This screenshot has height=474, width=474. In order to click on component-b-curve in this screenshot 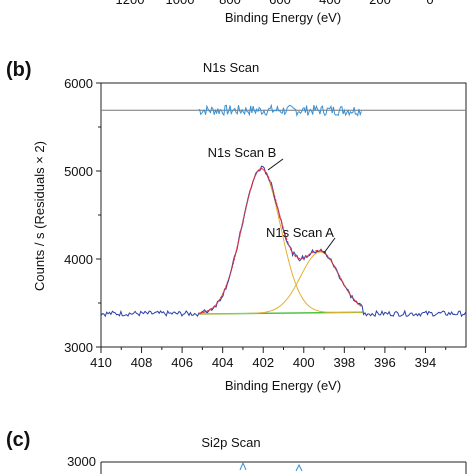, I will do `click(280, 241)`.